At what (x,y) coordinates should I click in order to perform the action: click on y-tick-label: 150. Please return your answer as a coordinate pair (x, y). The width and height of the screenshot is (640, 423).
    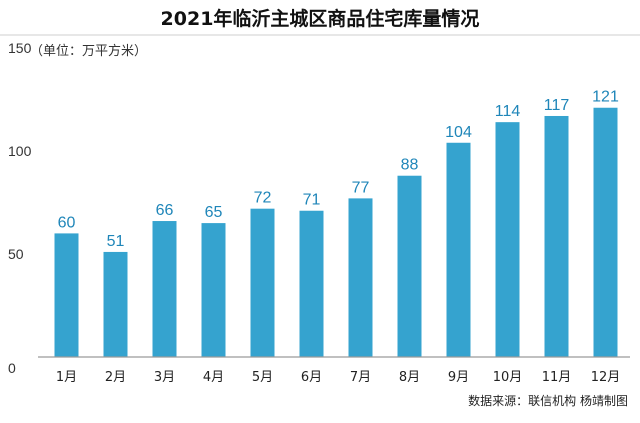
    Looking at the image, I should click on (20, 48).